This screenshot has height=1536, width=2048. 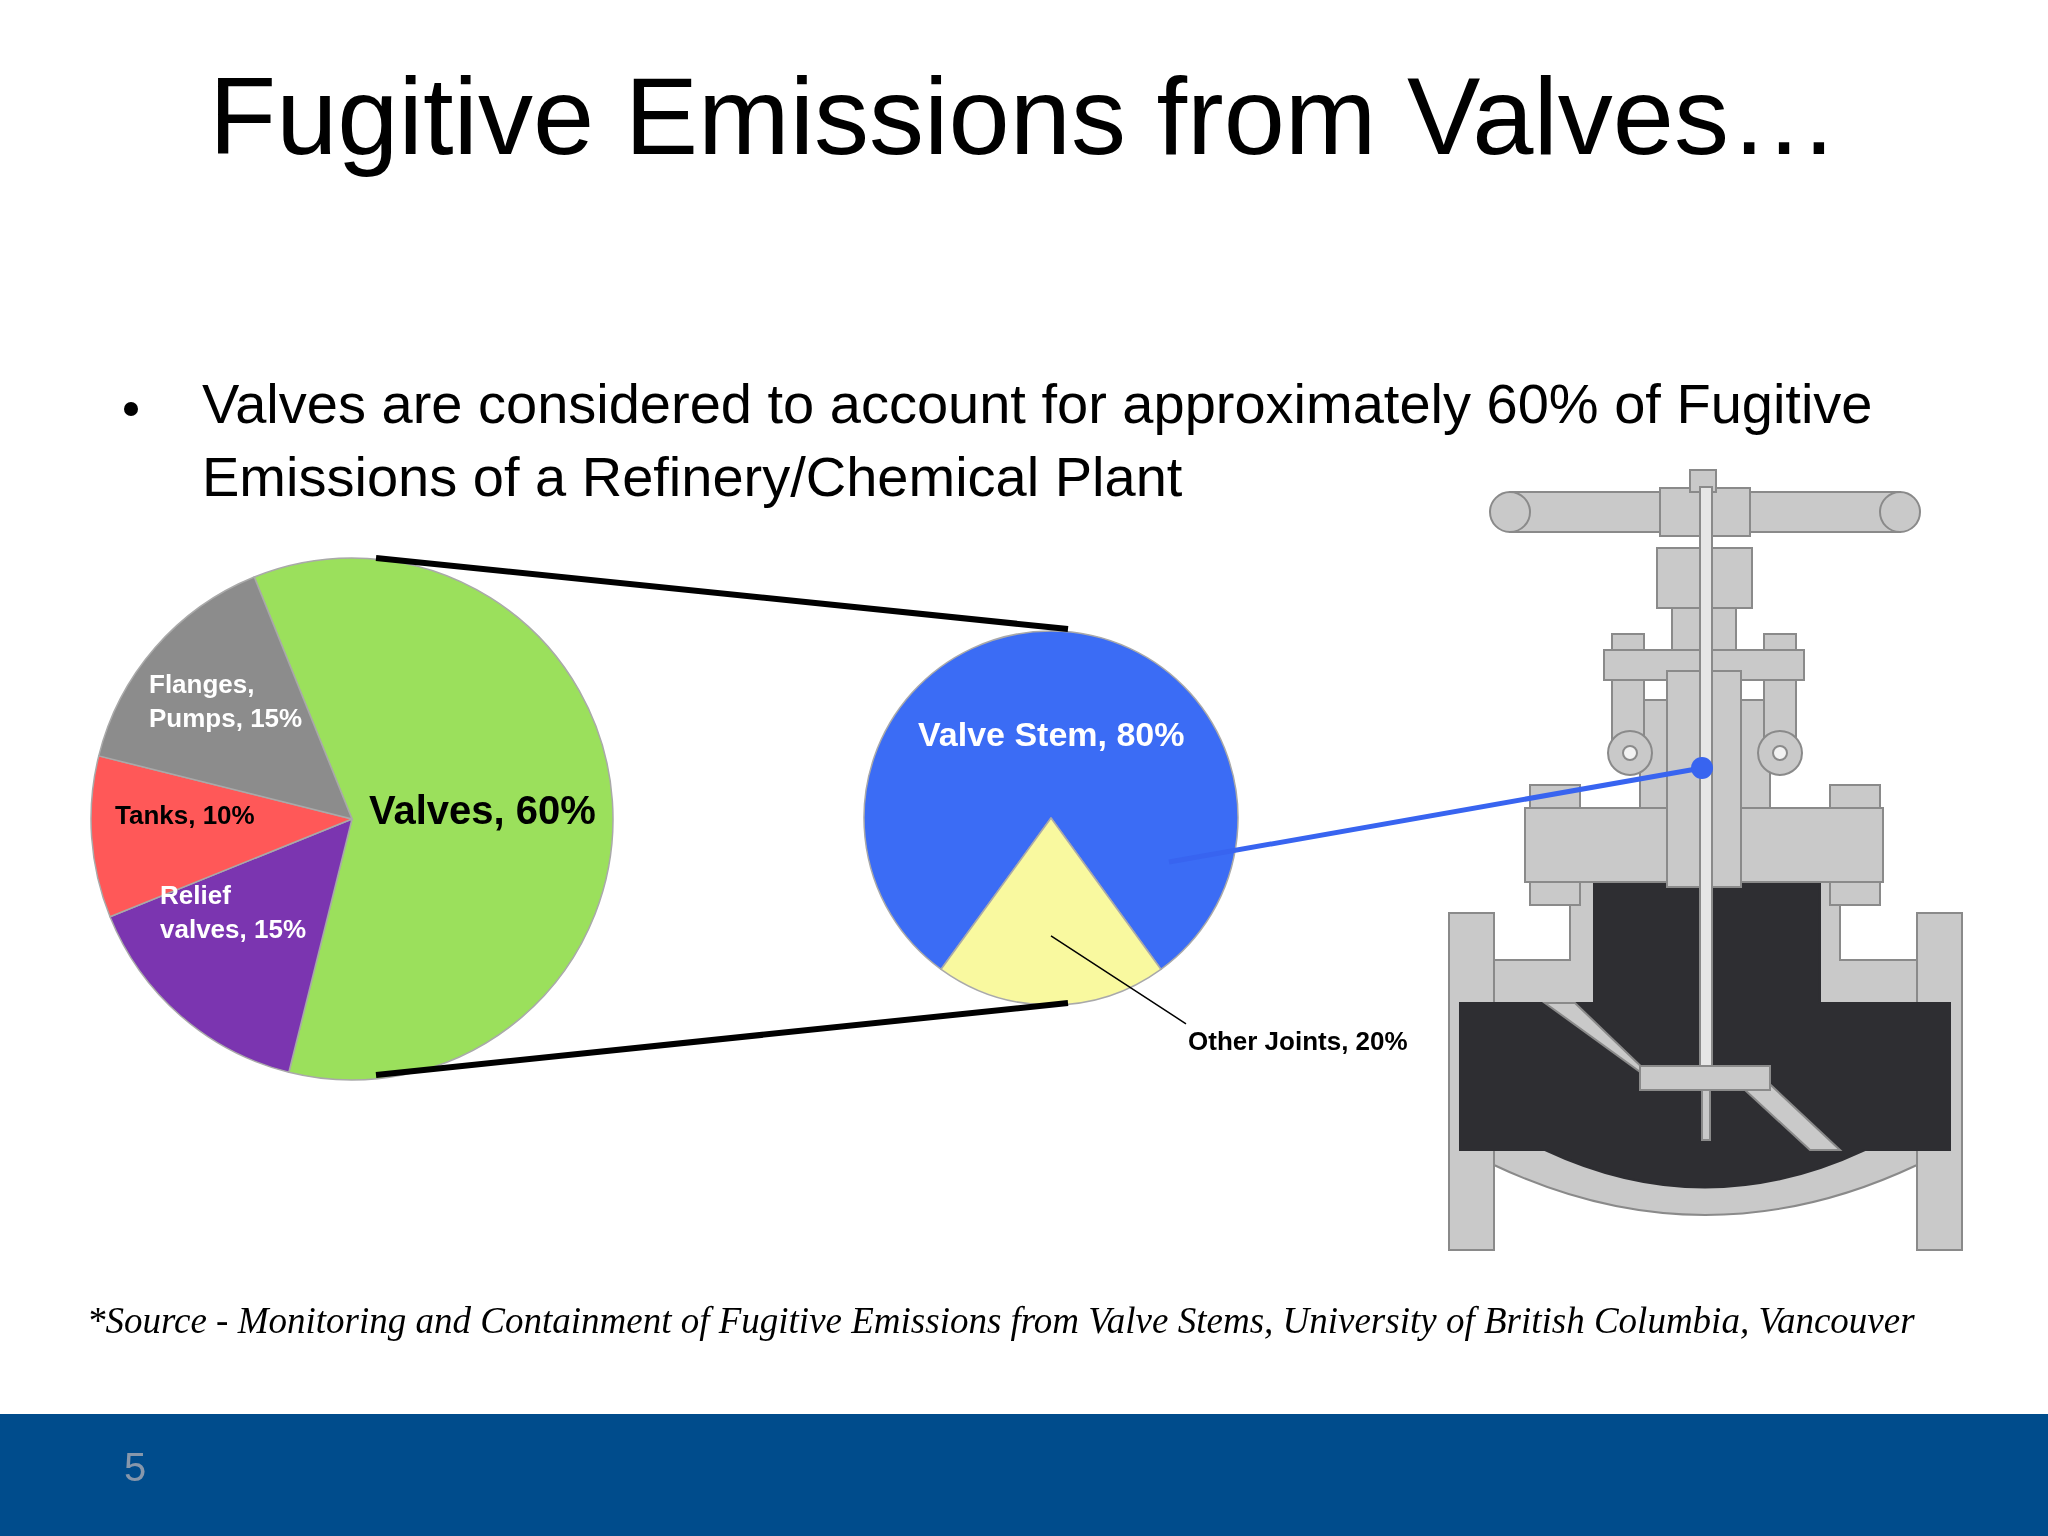 I want to click on slice-label: Tanks, 10%, so click(x=185, y=815).